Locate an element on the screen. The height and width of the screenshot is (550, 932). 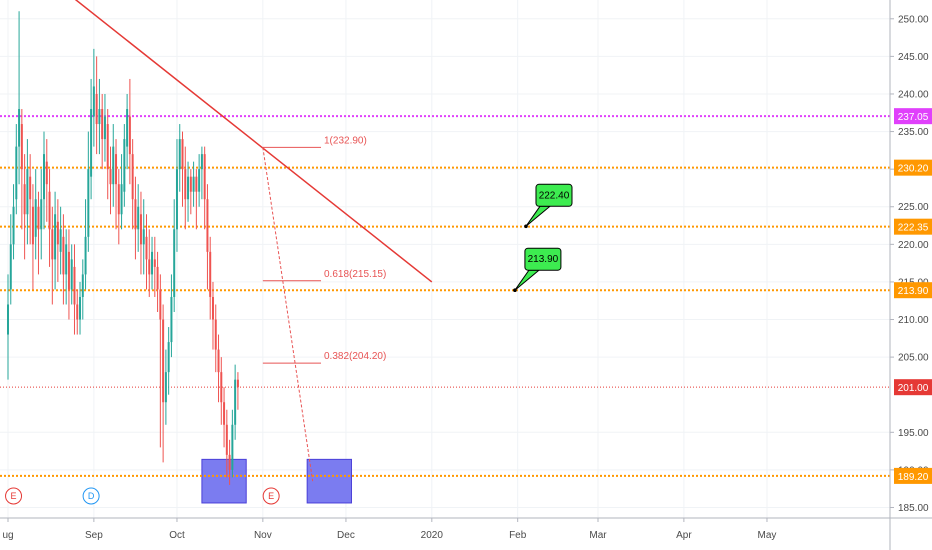
price-tick-label: 205.00 is located at coordinates (913, 358).